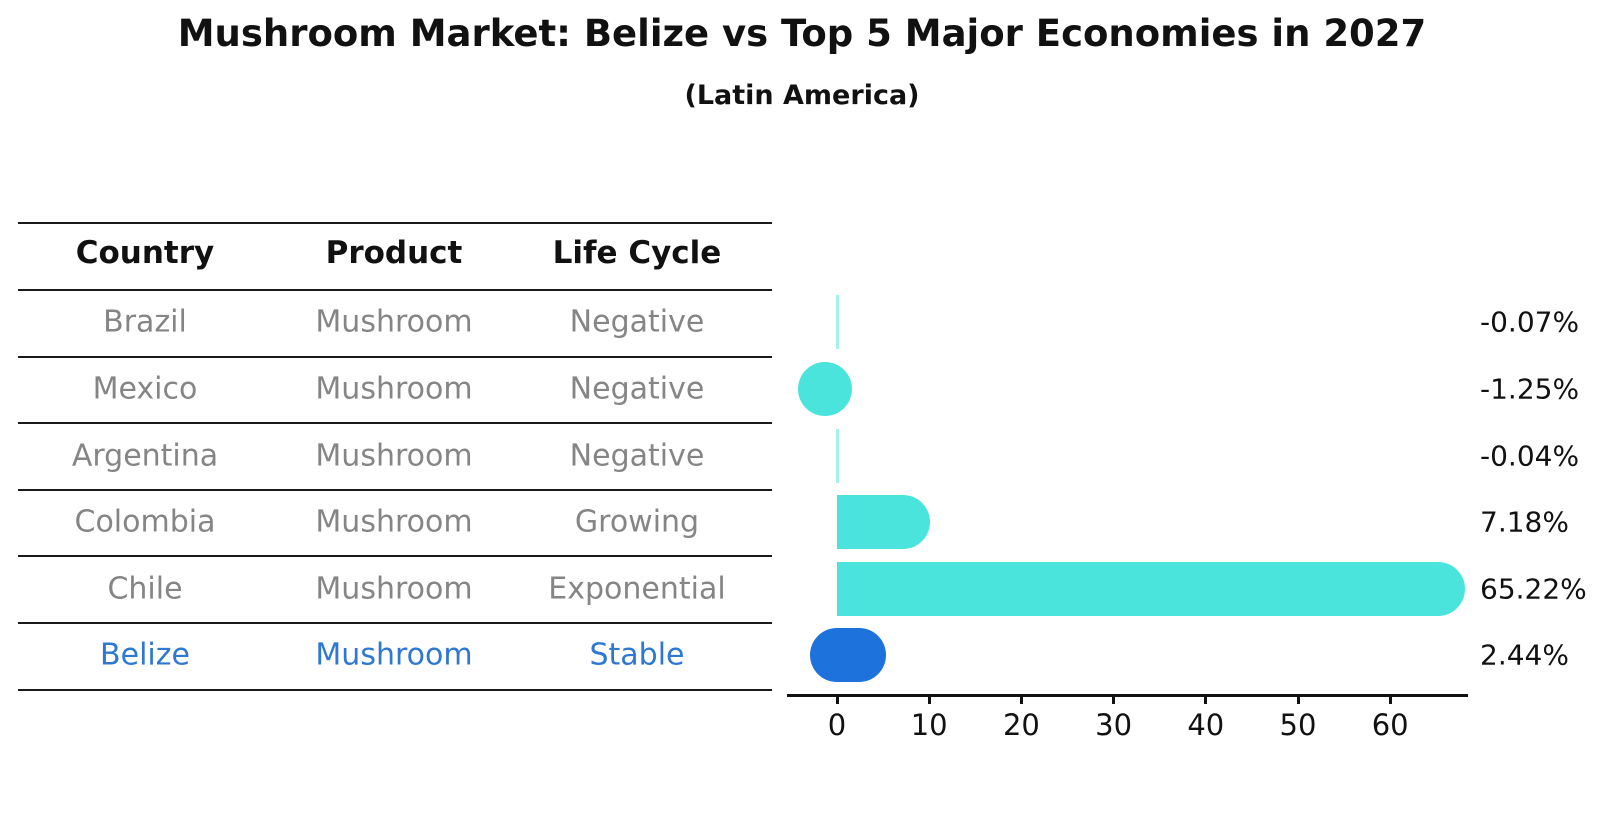  I want to click on table-cell-country: Colombia, so click(145, 522).